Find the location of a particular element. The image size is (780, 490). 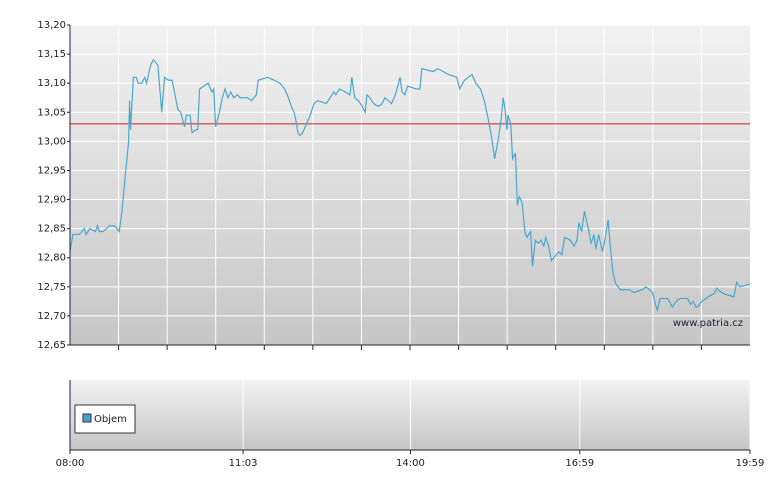

x-tick-label: 08:00 is located at coordinates (70, 463).